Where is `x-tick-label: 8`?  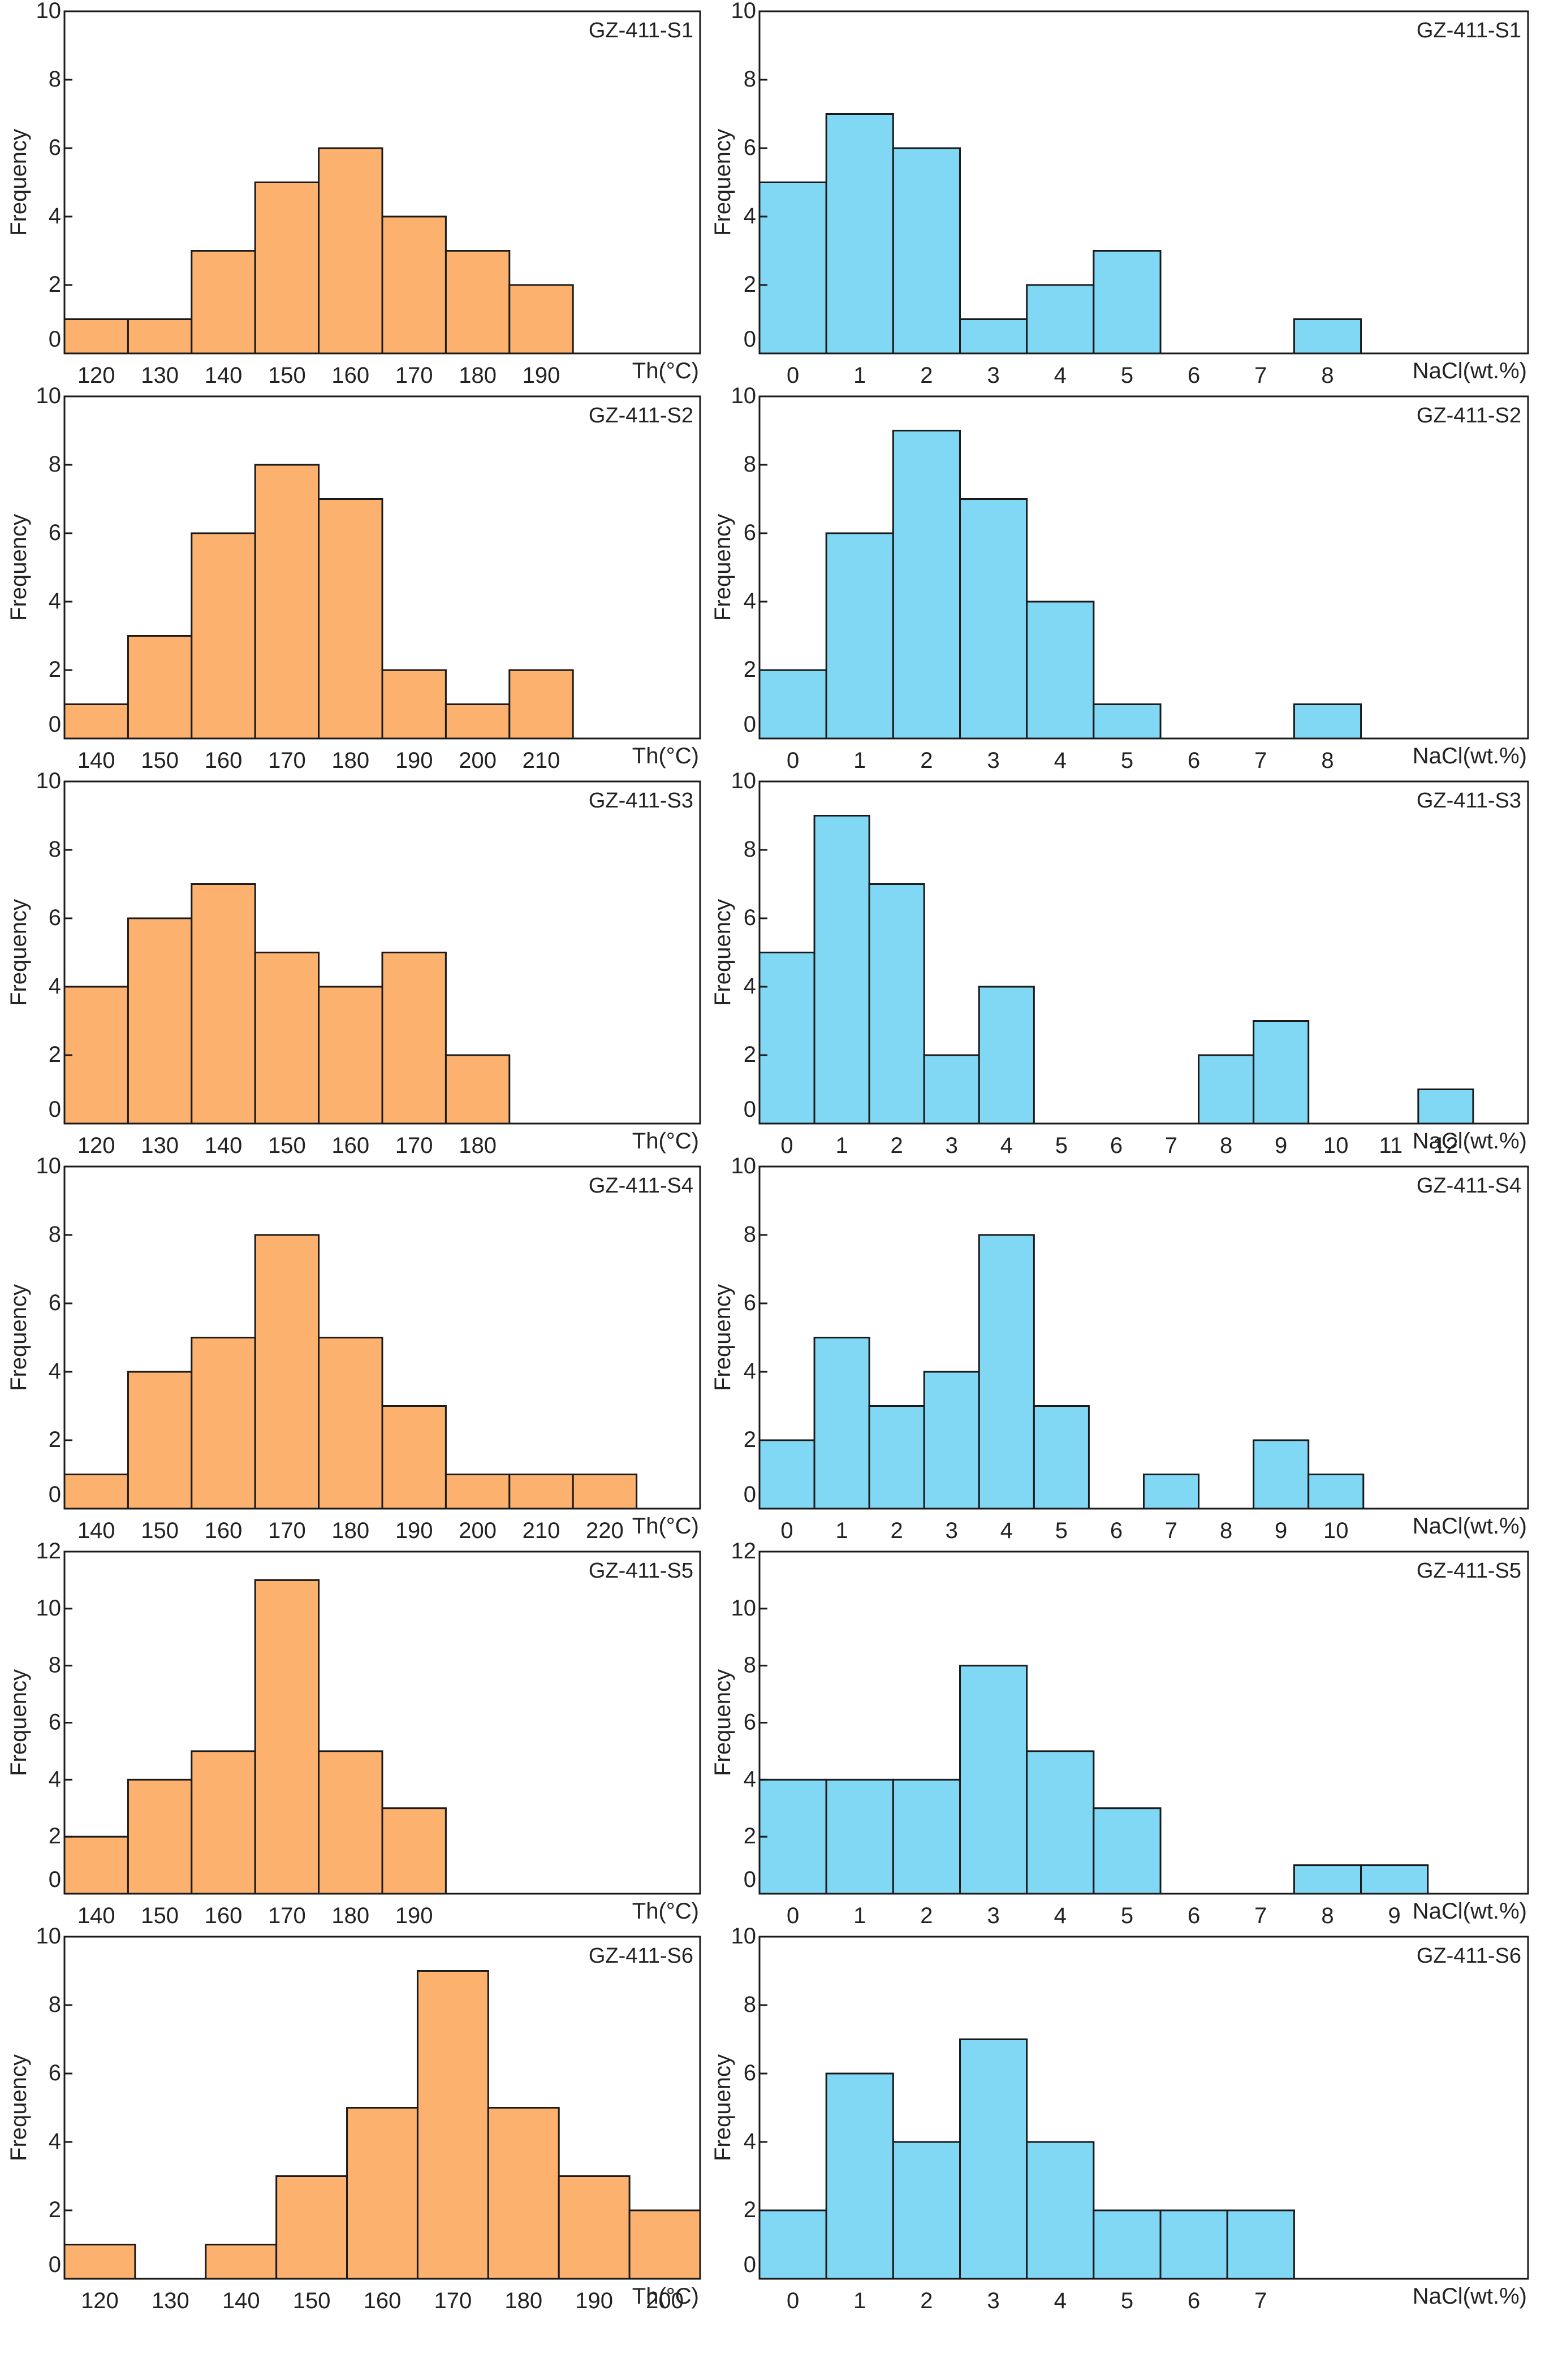
x-tick-label: 8 is located at coordinates (1226, 1145).